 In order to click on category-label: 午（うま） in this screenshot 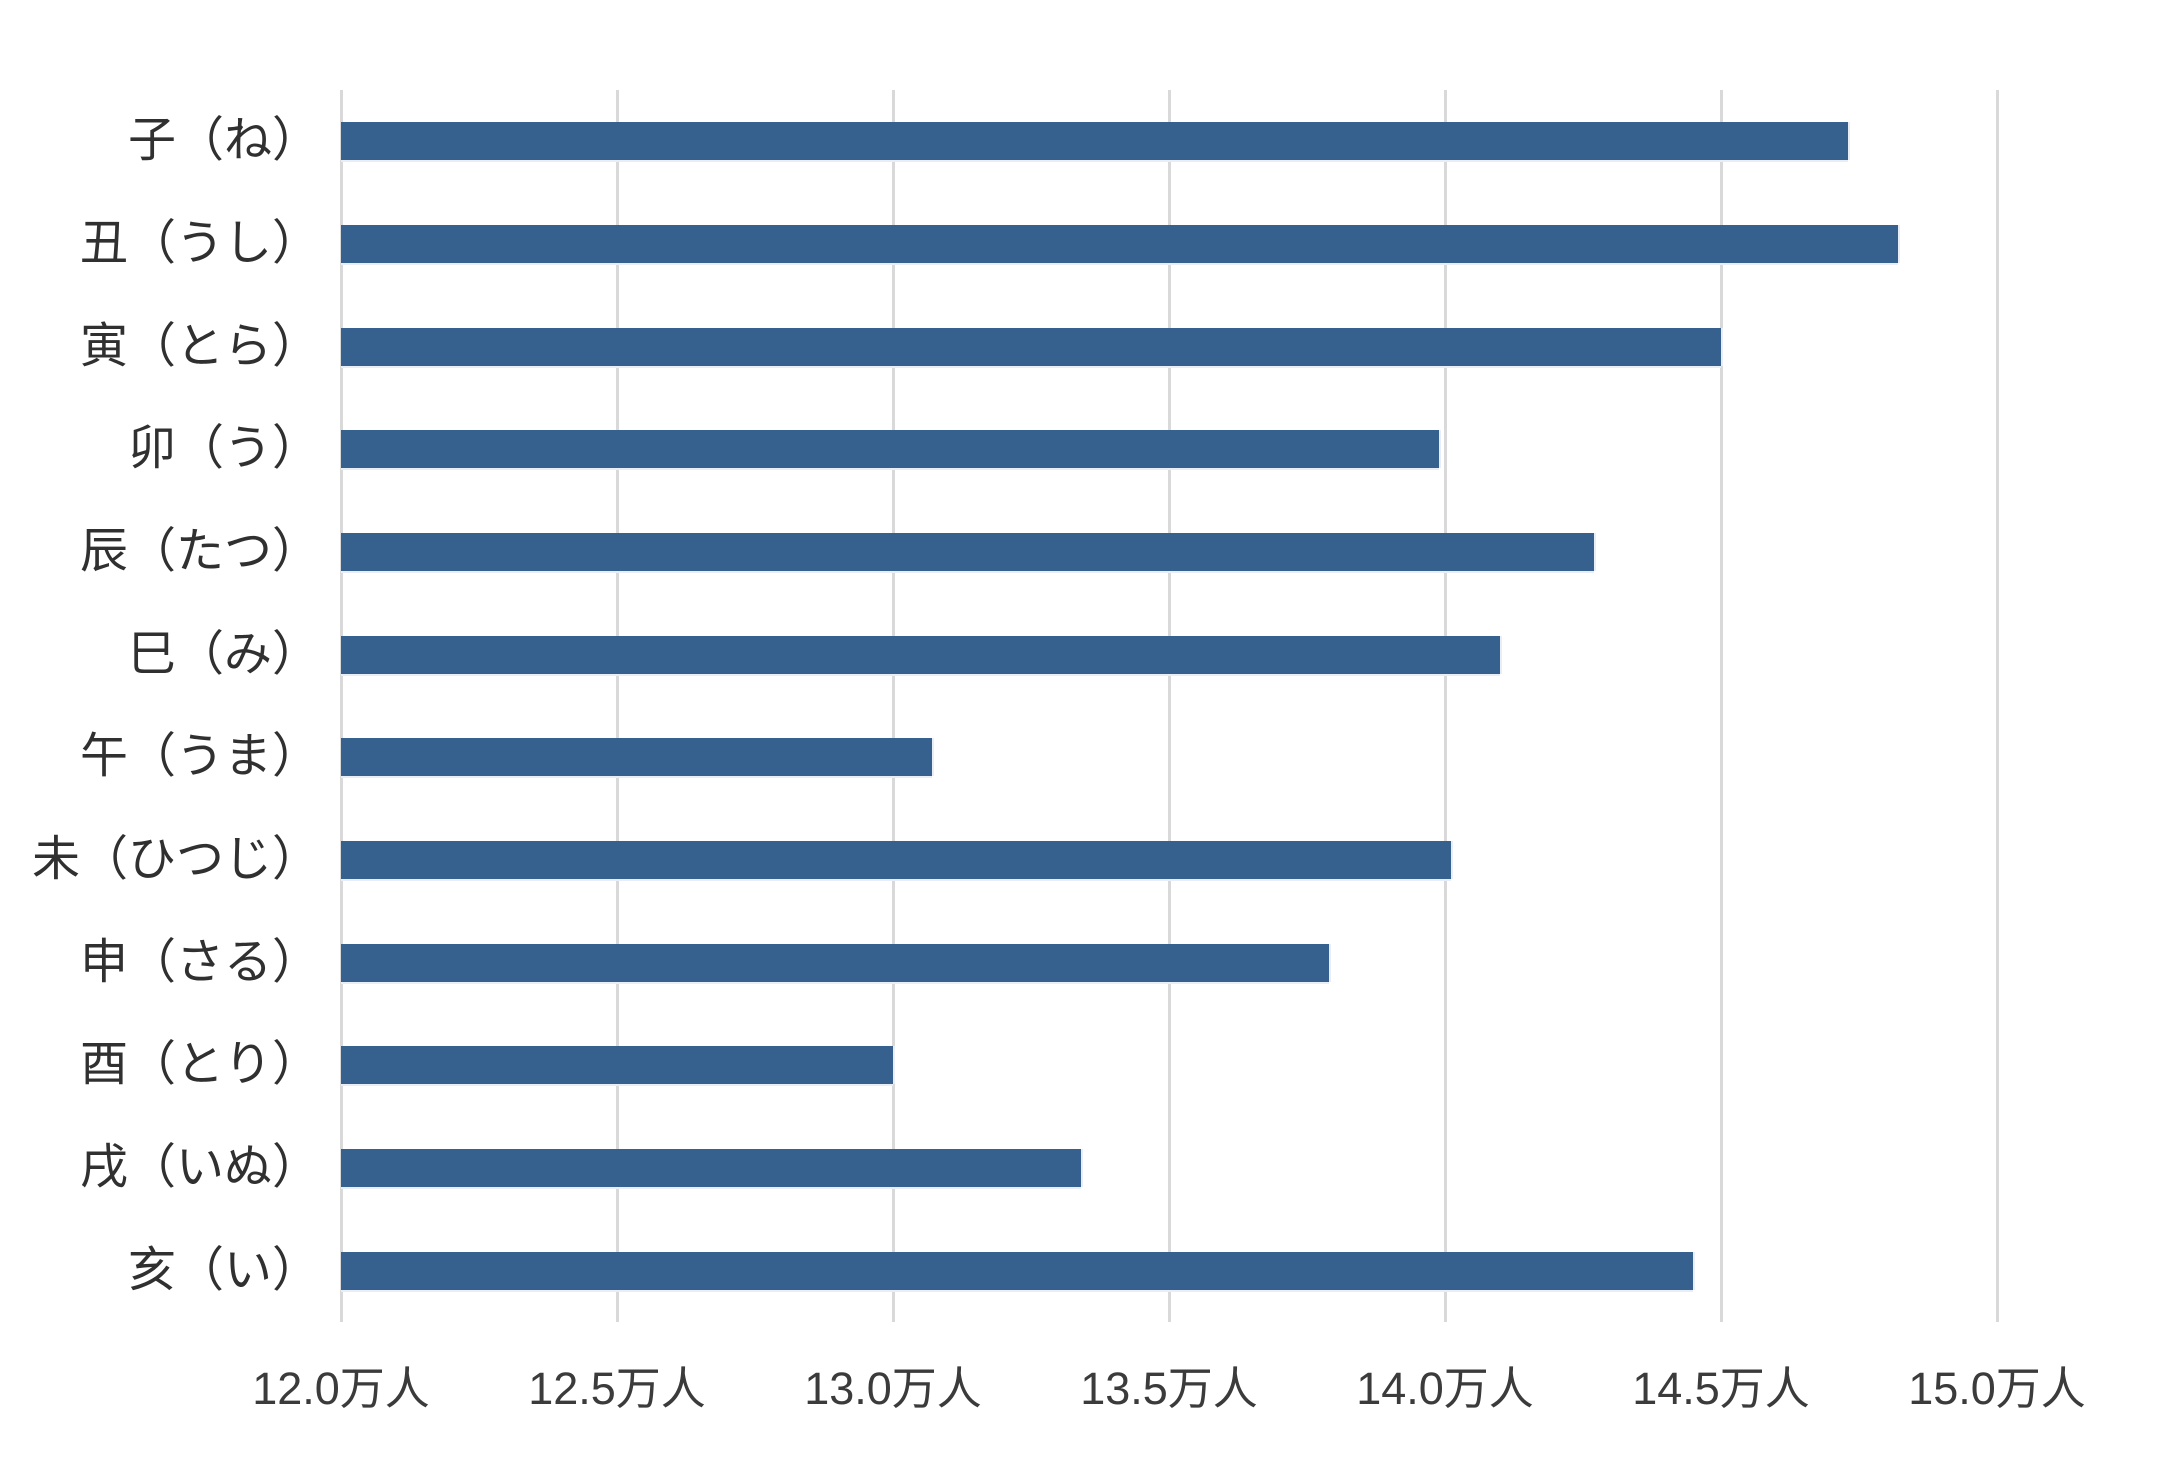, I will do `click(199, 757)`.